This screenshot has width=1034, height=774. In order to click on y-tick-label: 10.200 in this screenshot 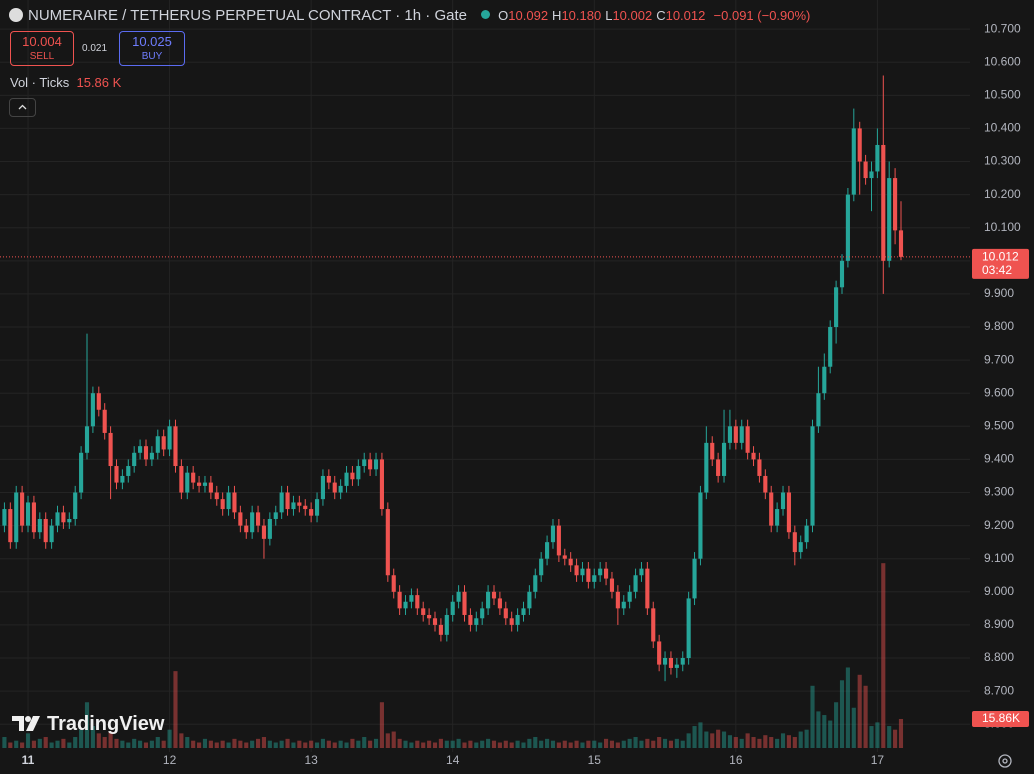, I will do `click(1002, 194)`.